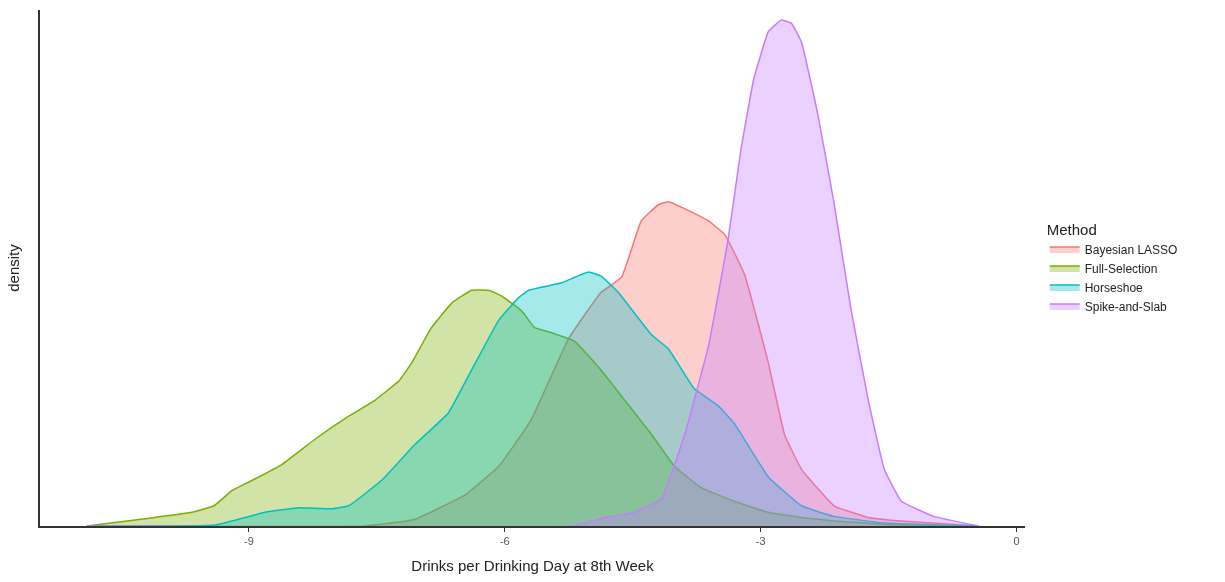 The width and height of the screenshot is (1225, 582). I want to click on legend-label: Full-Selection, so click(1121, 268).